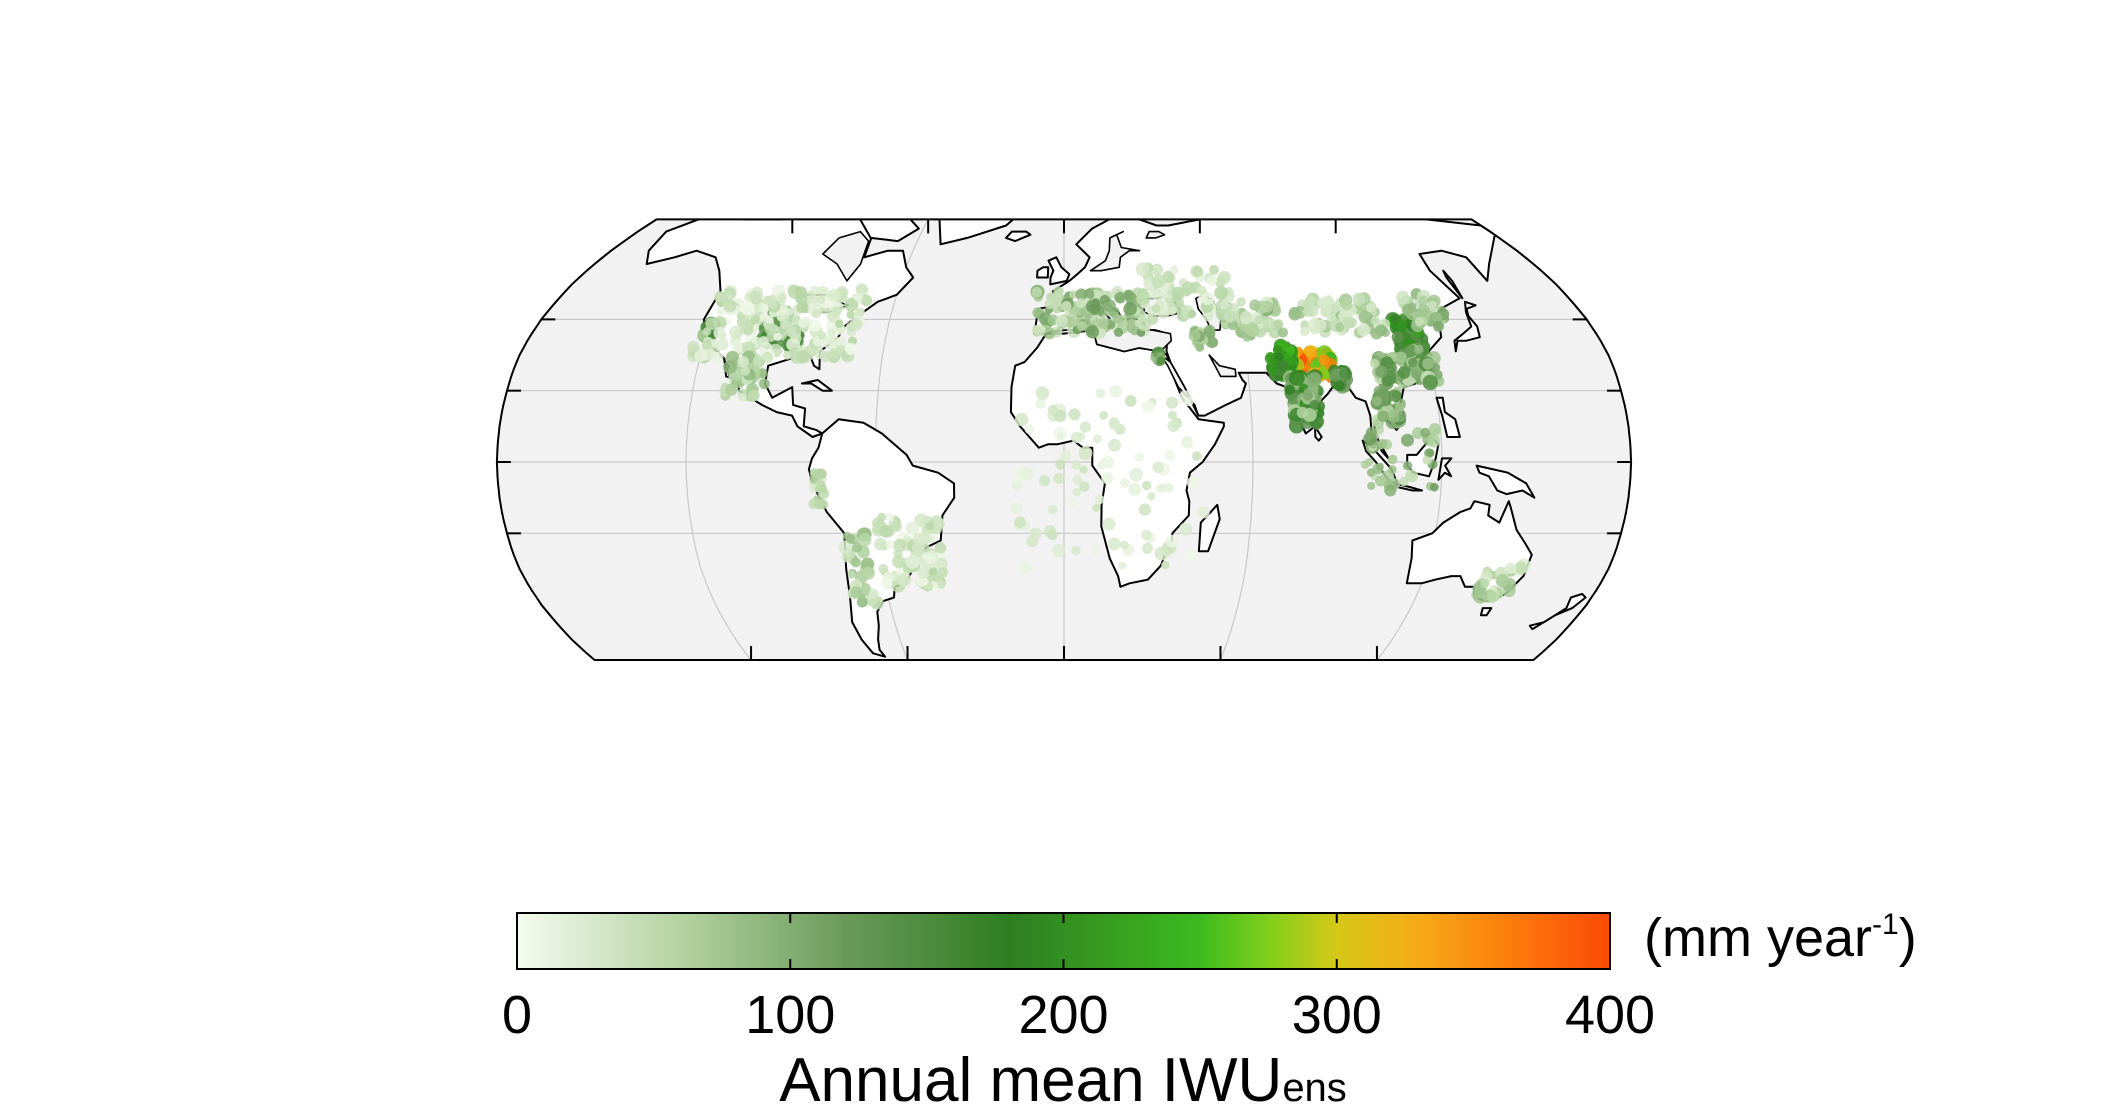  I want to click on colorbar-ticks, so click(1063, 941).